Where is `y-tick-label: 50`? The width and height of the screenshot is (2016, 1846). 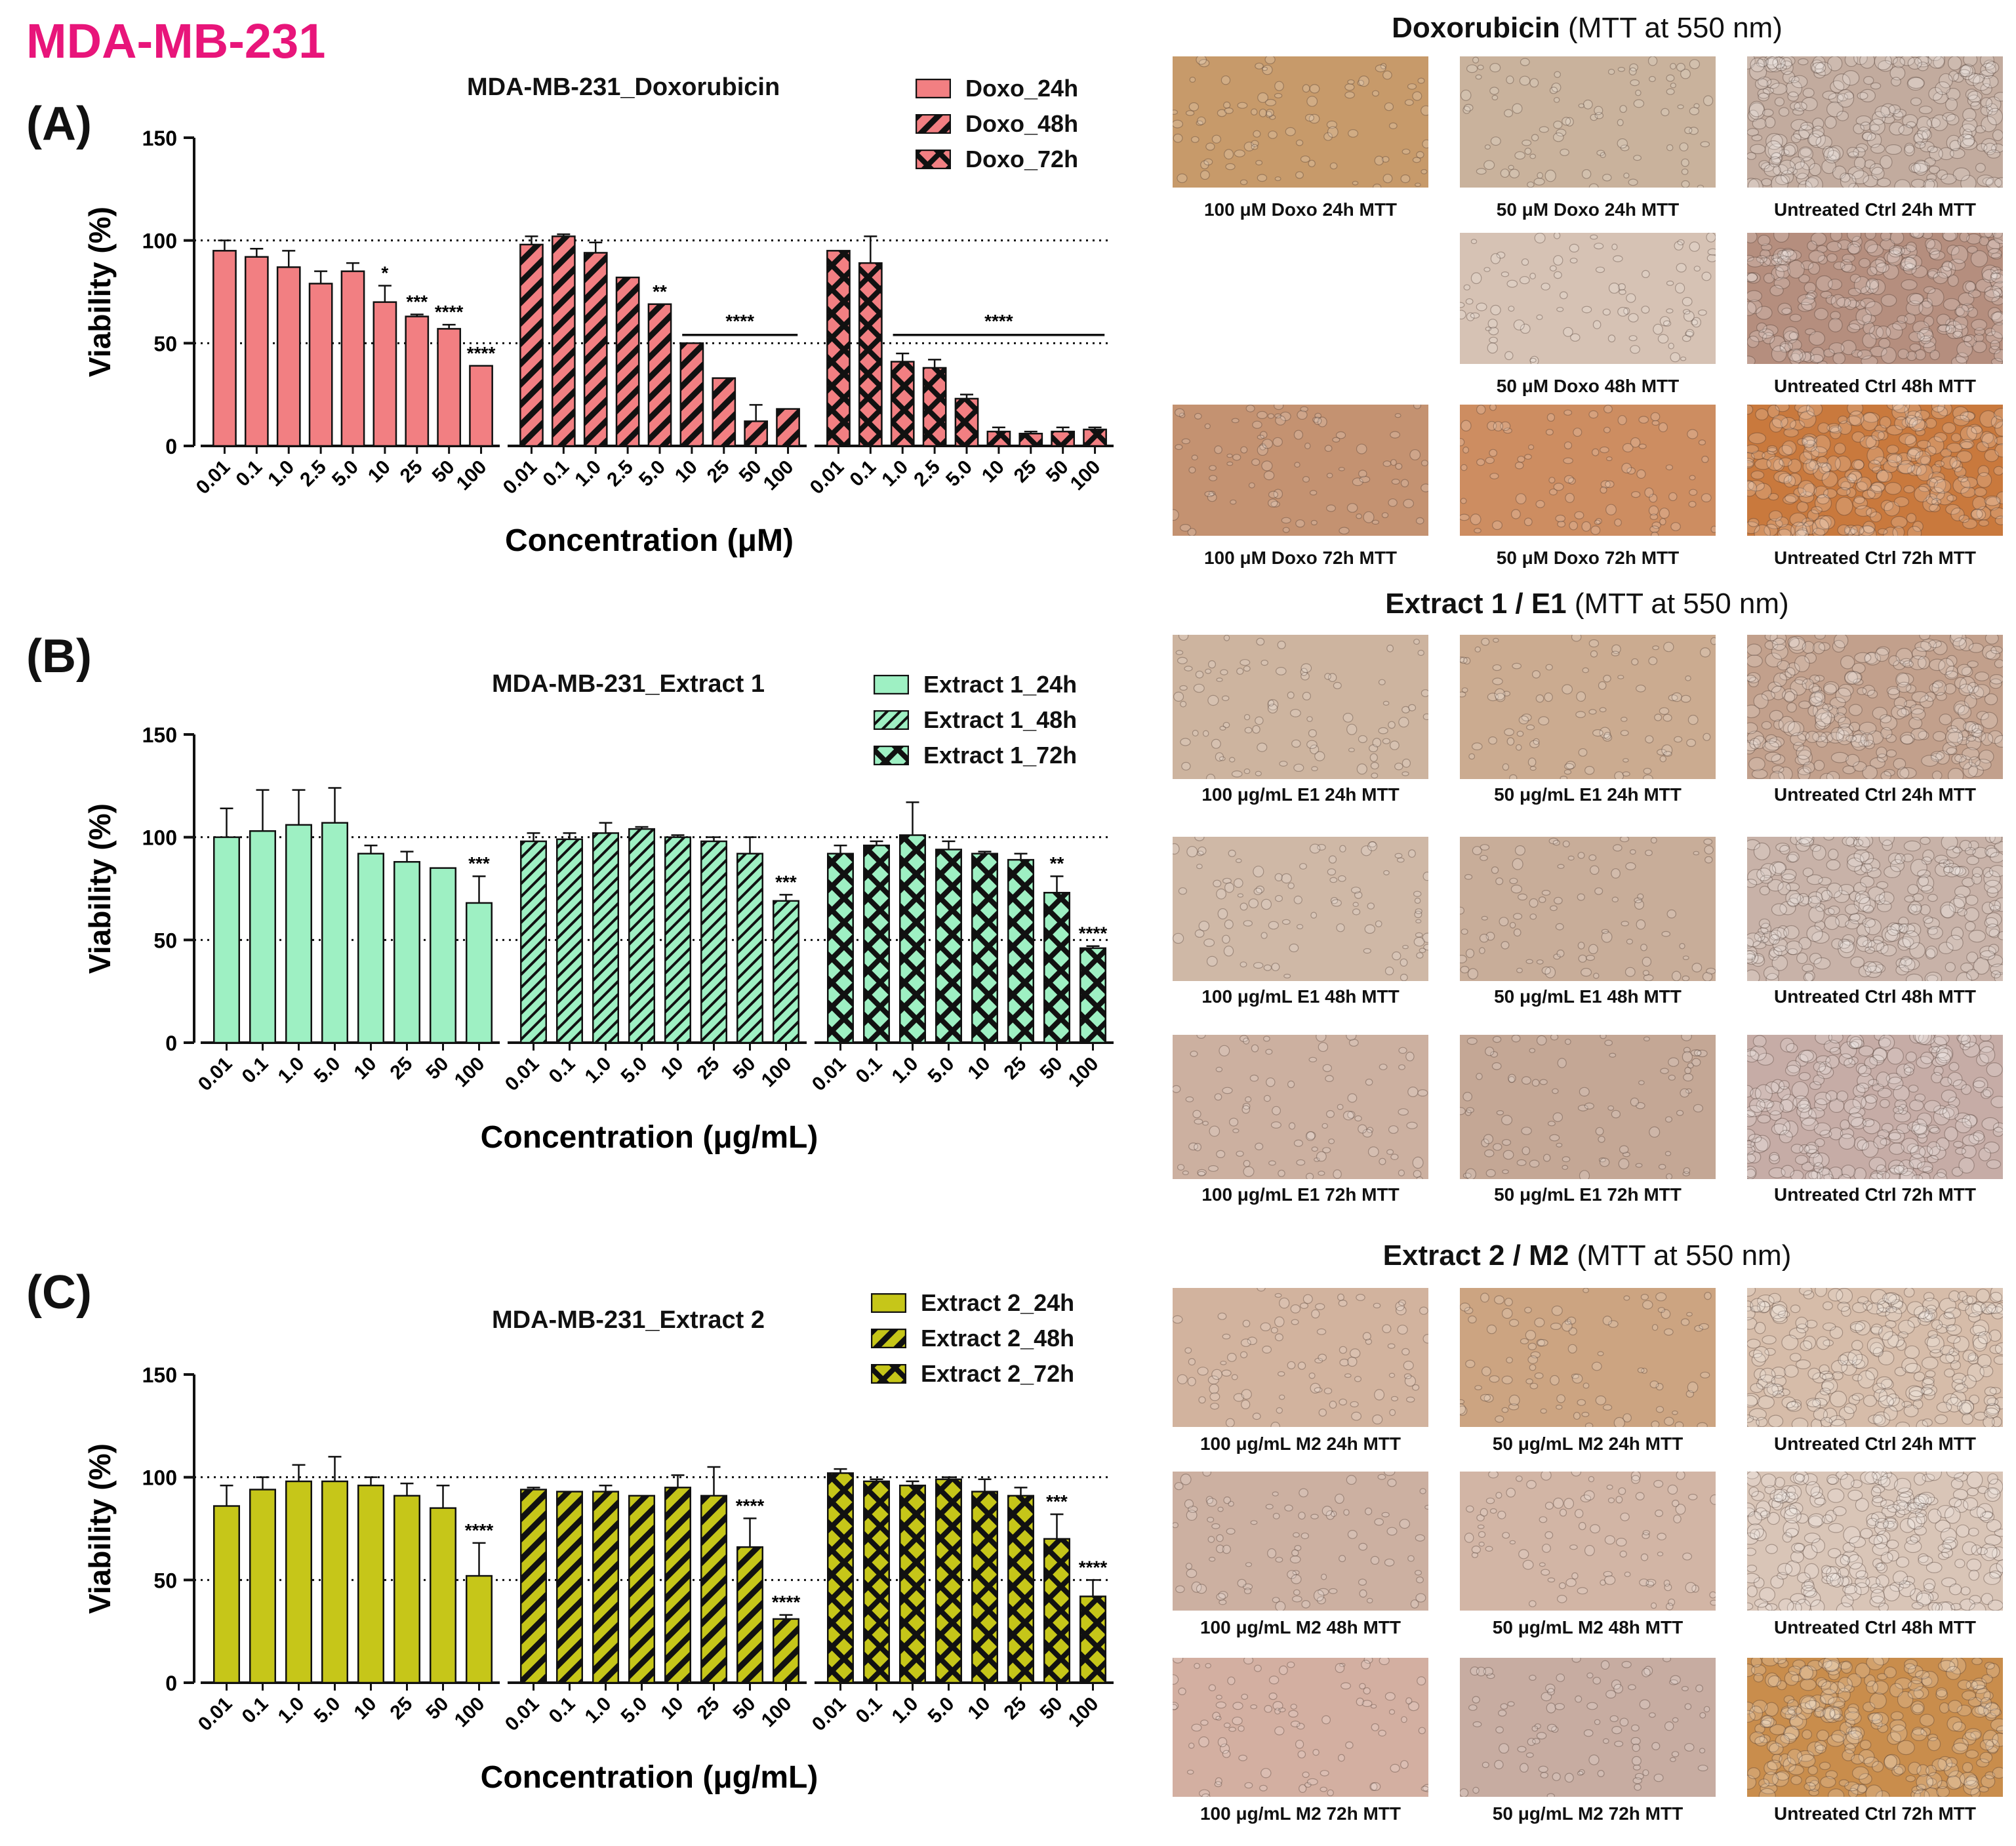 y-tick-label: 50 is located at coordinates (165, 1580).